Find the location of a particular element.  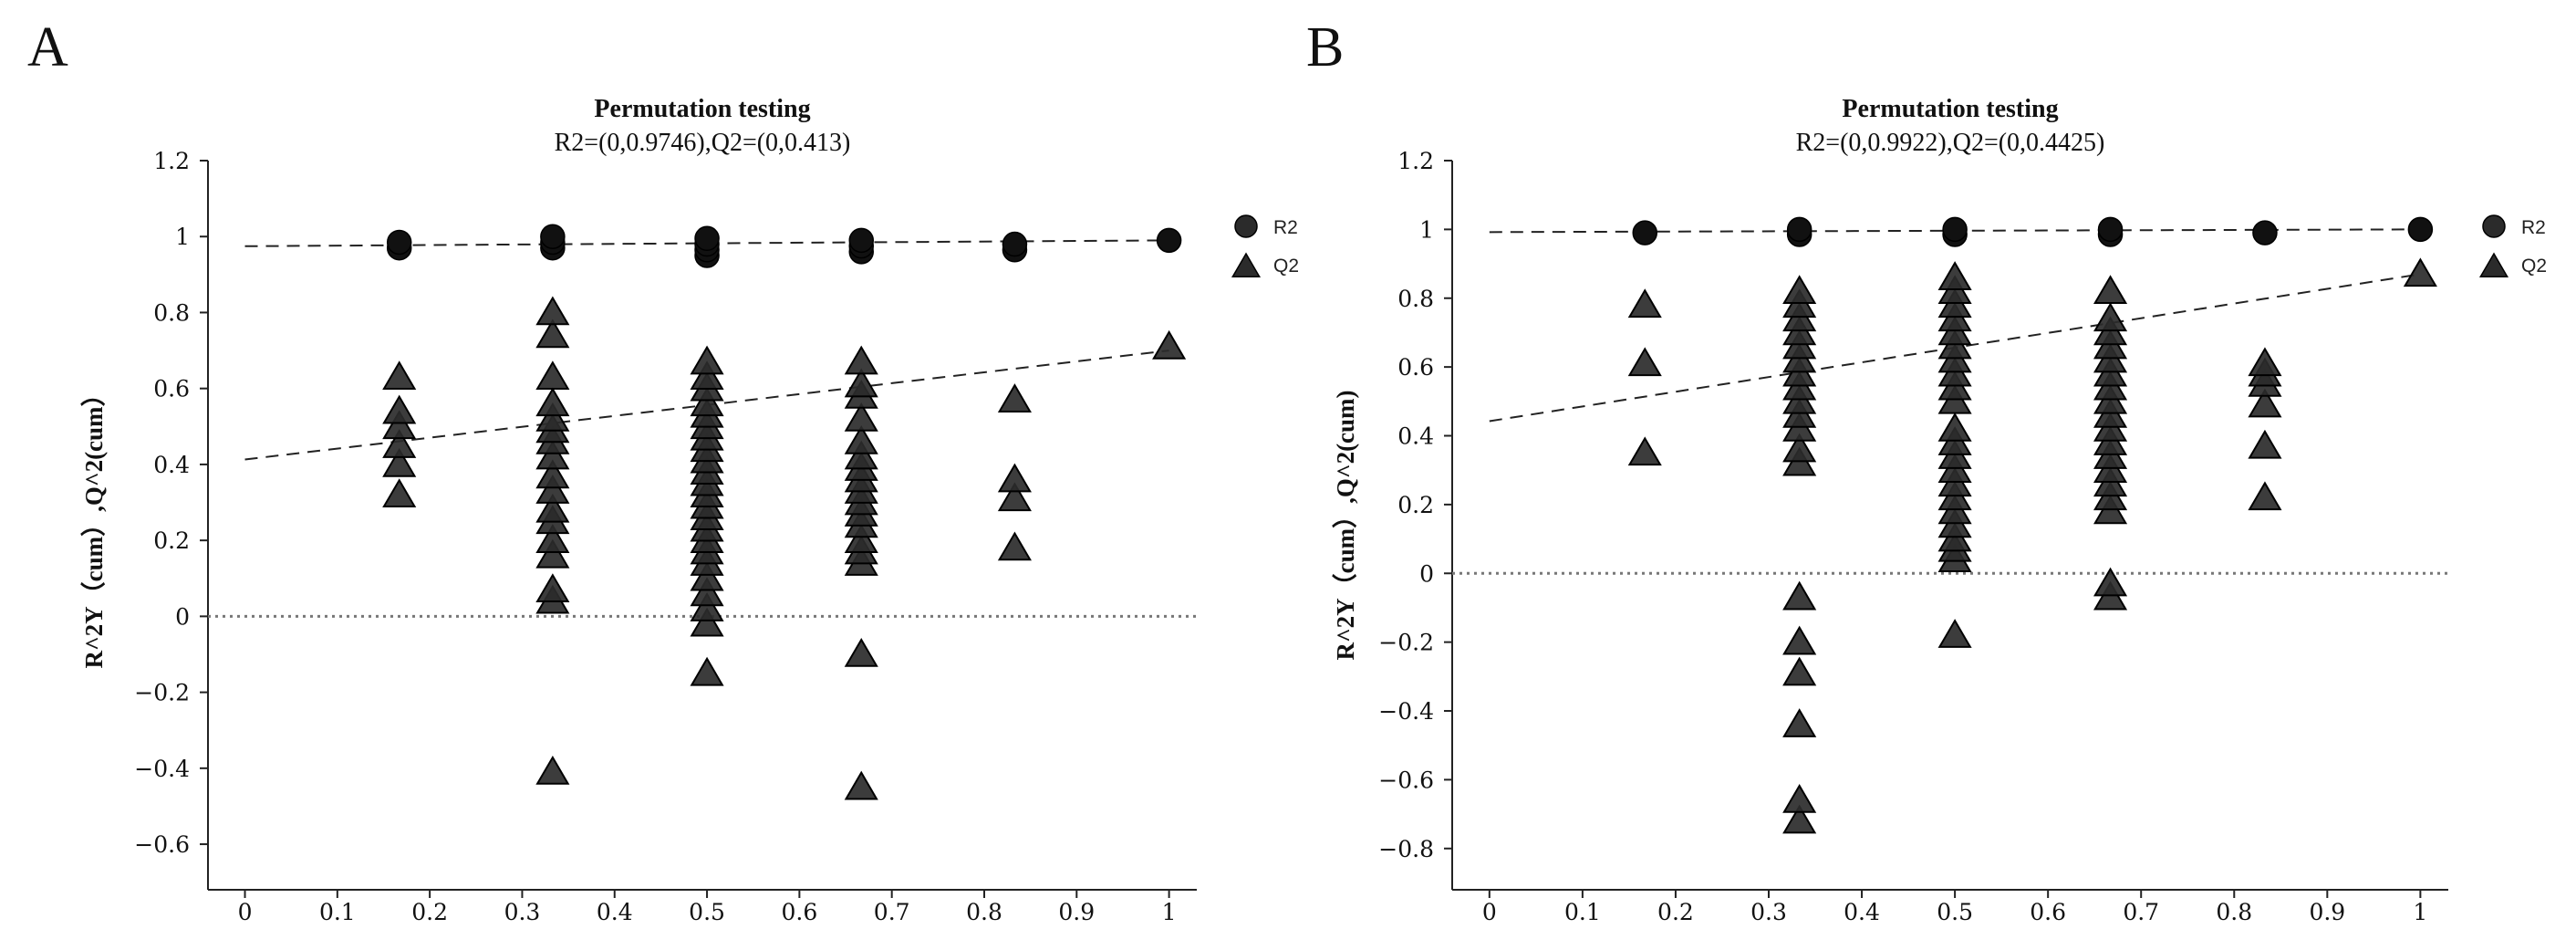

y-tick-label: 0.2 is located at coordinates (171, 540).